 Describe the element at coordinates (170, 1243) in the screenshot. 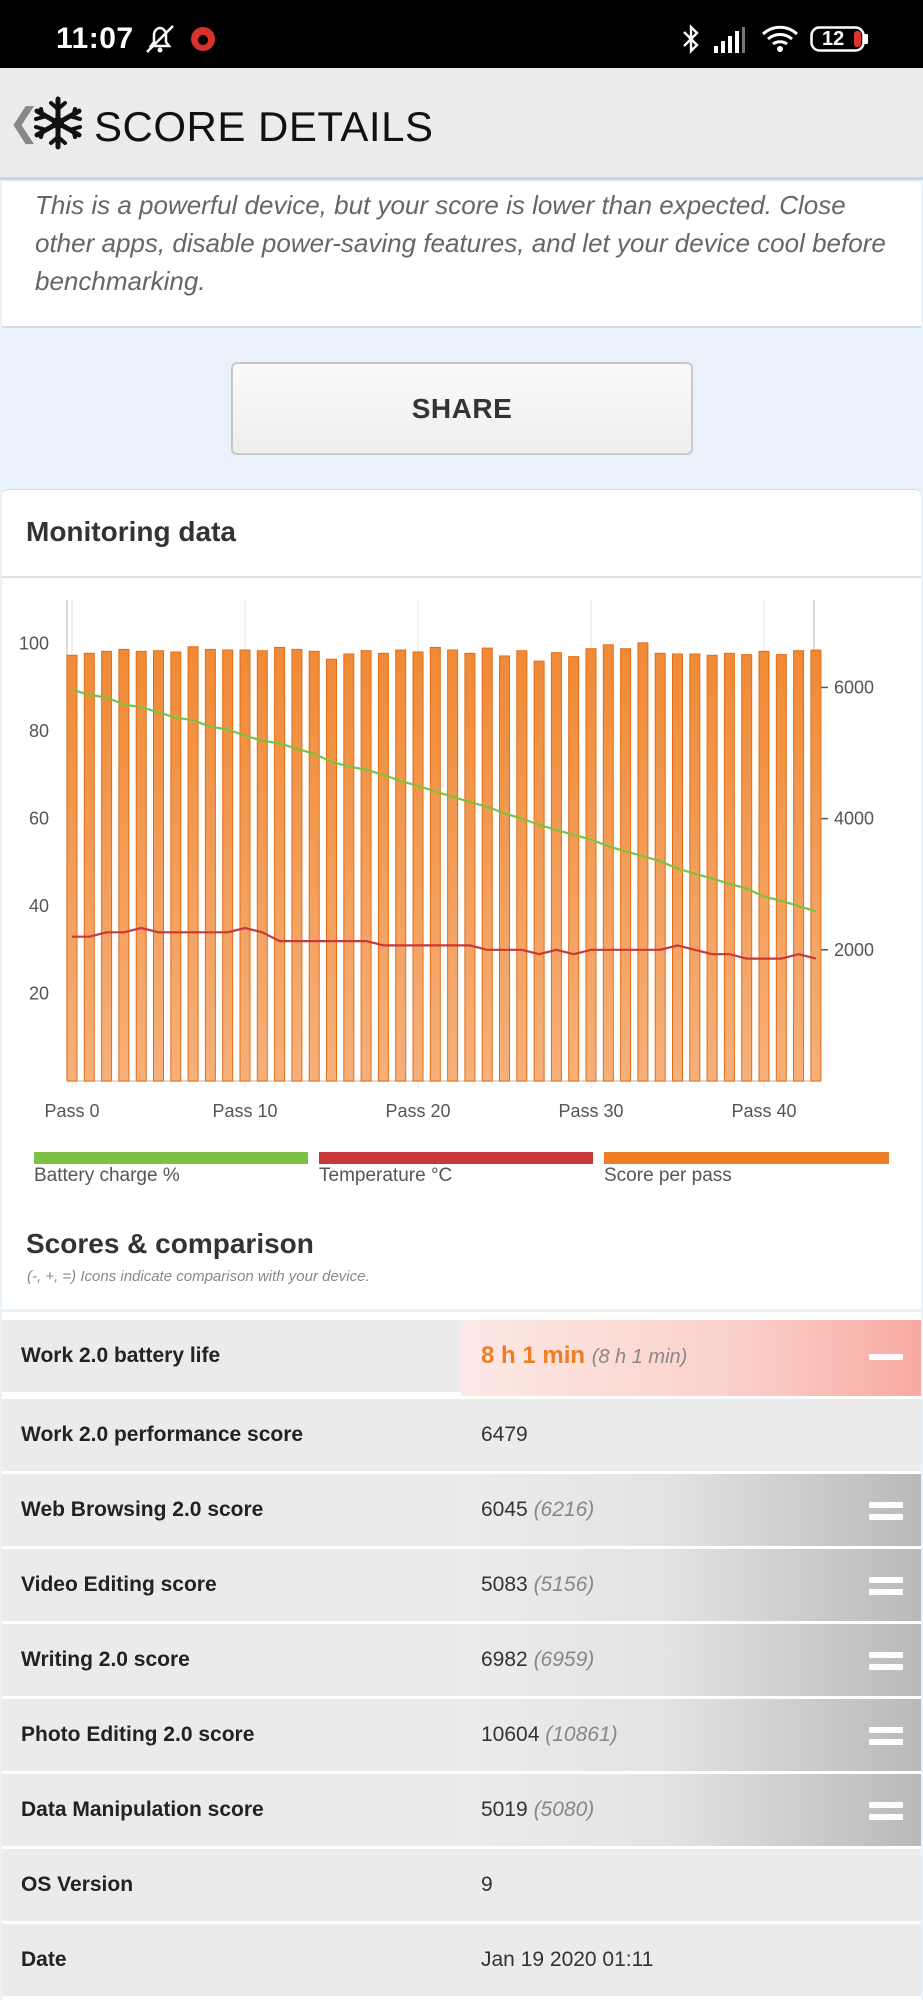

I see `scores-title: Scores & comparison` at that location.